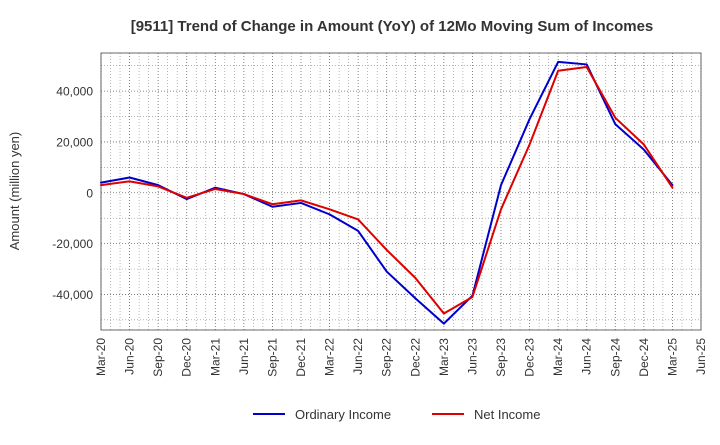  I want to click on y-tick-label: 40,000, so click(74, 92).